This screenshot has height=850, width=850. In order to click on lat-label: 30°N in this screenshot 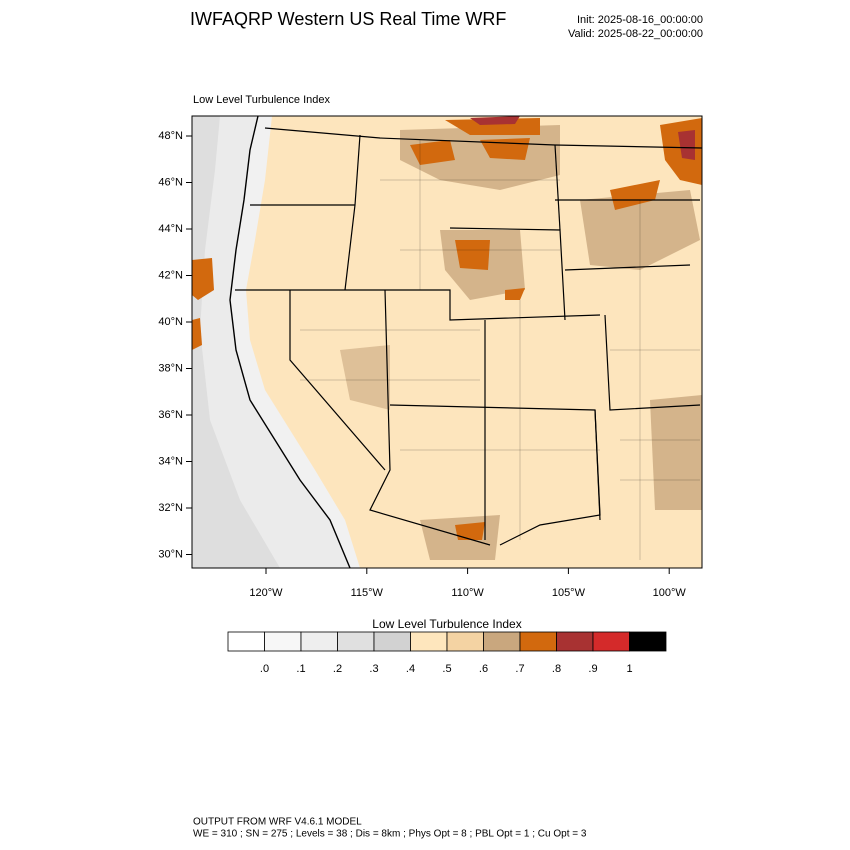, I will do `click(170, 554)`.